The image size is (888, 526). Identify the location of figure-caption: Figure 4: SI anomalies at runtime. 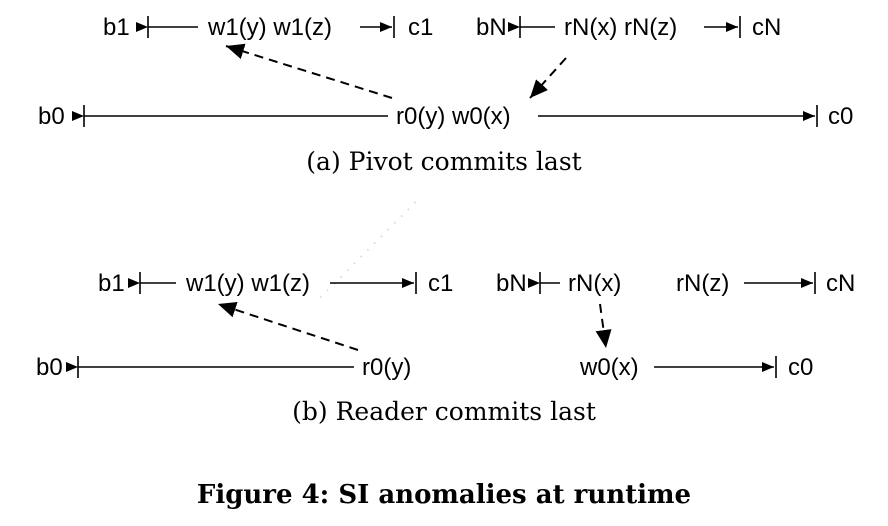
(444, 495).